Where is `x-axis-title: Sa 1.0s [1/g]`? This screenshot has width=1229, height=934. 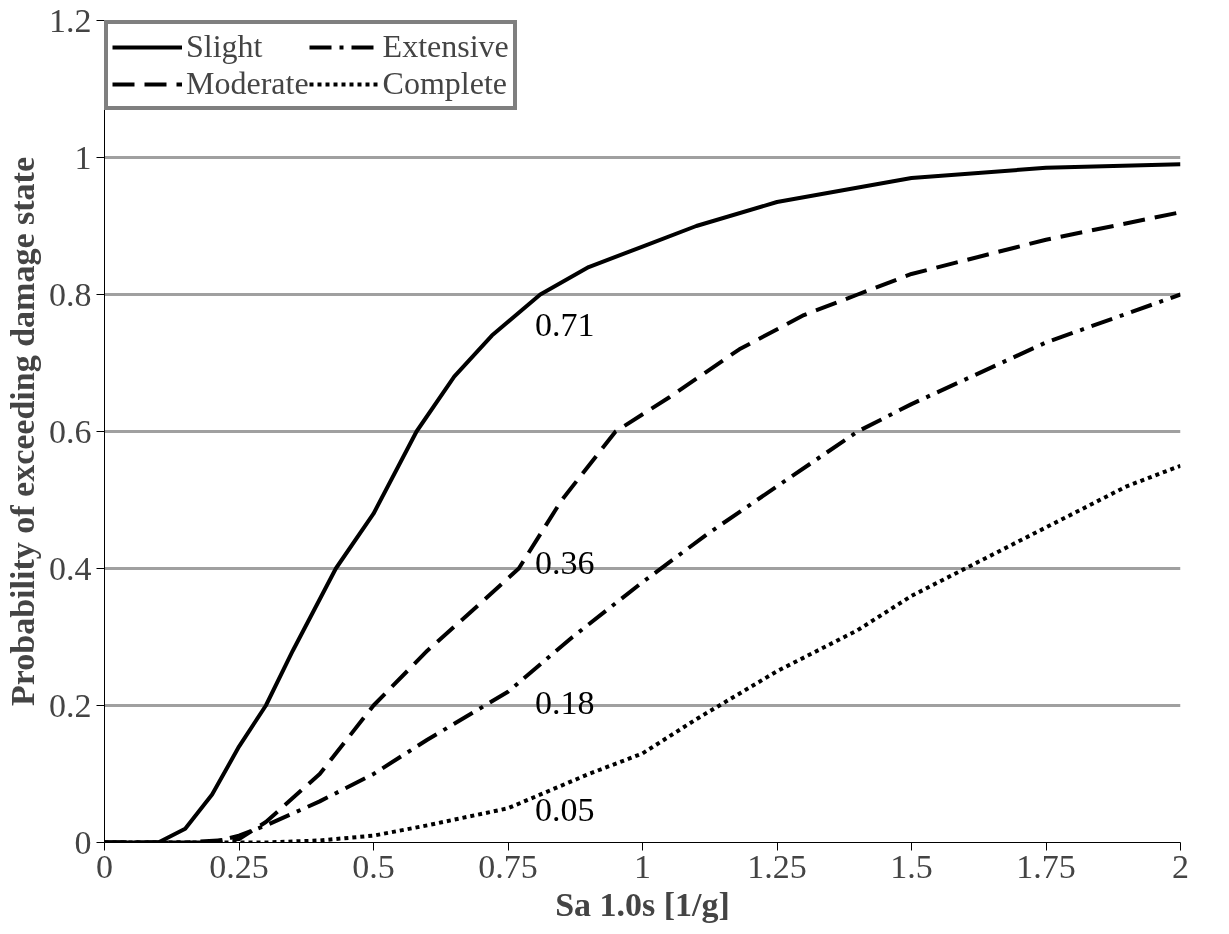
x-axis-title: Sa 1.0s [1/g] is located at coordinates (642, 904).